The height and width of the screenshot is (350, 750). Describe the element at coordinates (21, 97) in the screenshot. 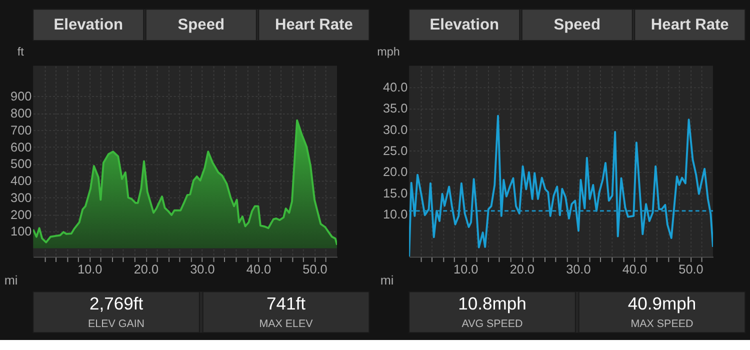

I see `y-tick-label: 900` at that location.